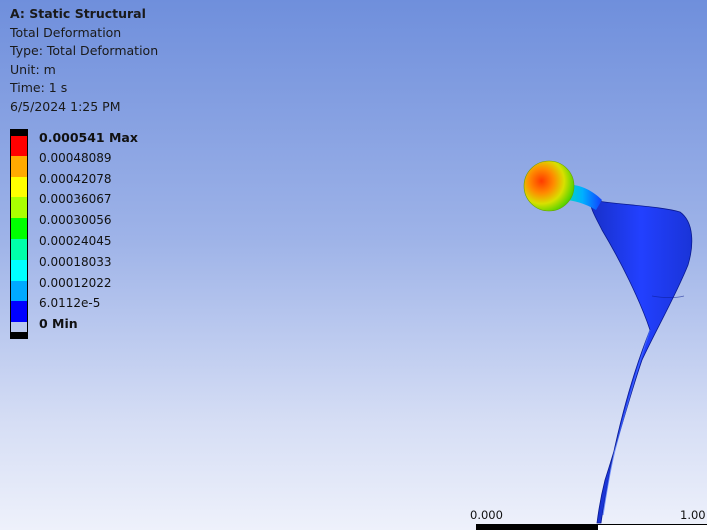 Image resolution: width=707 pixels, height=530 pixels. Describe the element at coordinates (537, 527) in the screenshot. I see `scale-segment-dark` at that location.